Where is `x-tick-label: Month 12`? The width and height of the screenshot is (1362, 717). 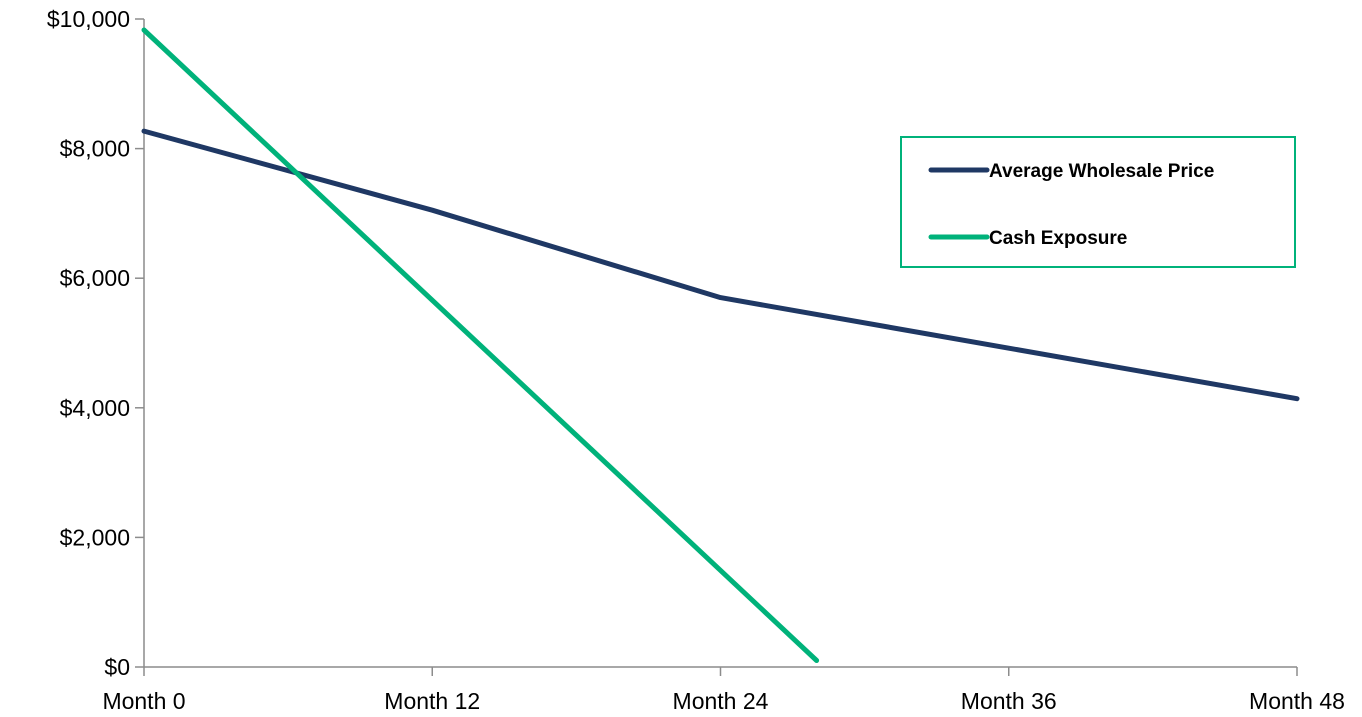
x-tick-label: Month 12 is located at coordinates (432, 701).